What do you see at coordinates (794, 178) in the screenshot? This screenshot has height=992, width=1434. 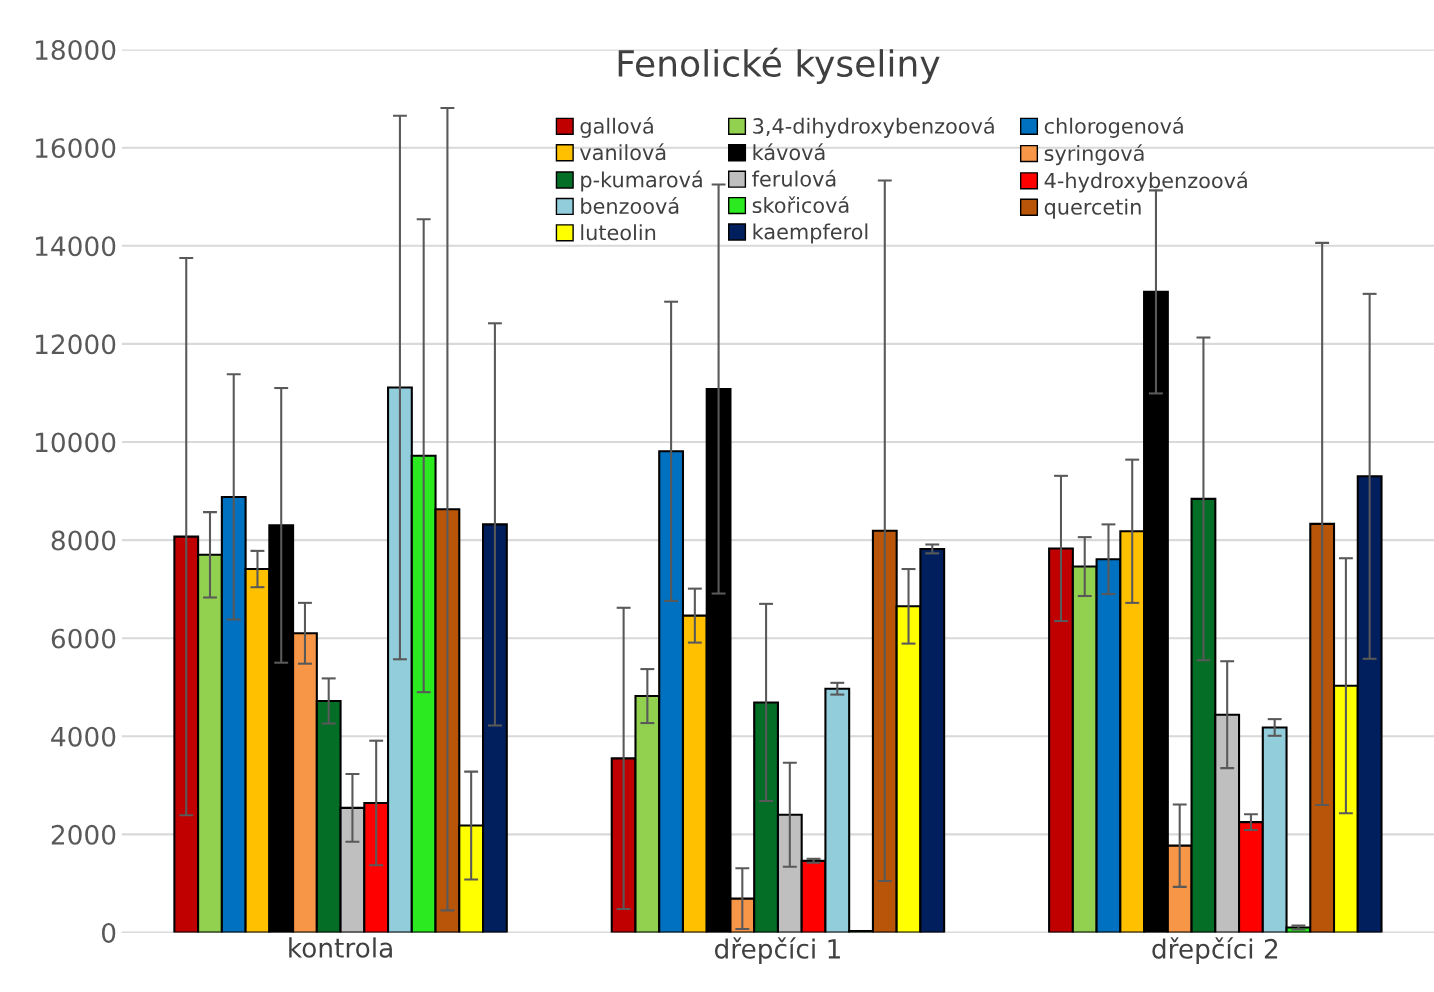 I see `legend-label: ferulová` at bounding box center [794, 178].